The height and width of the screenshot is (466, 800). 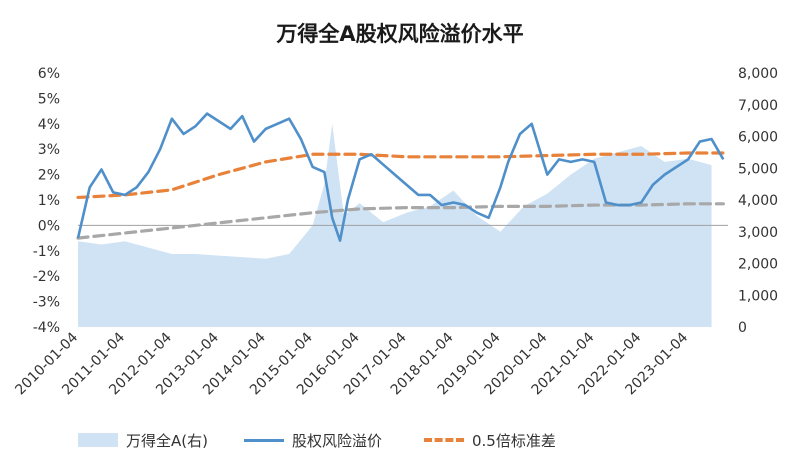 What do you see at coordinates (514, 440) in the screenshot?
I see `legend-label-dashed: 0.5倍标准差` at bounding box center [514, 440].